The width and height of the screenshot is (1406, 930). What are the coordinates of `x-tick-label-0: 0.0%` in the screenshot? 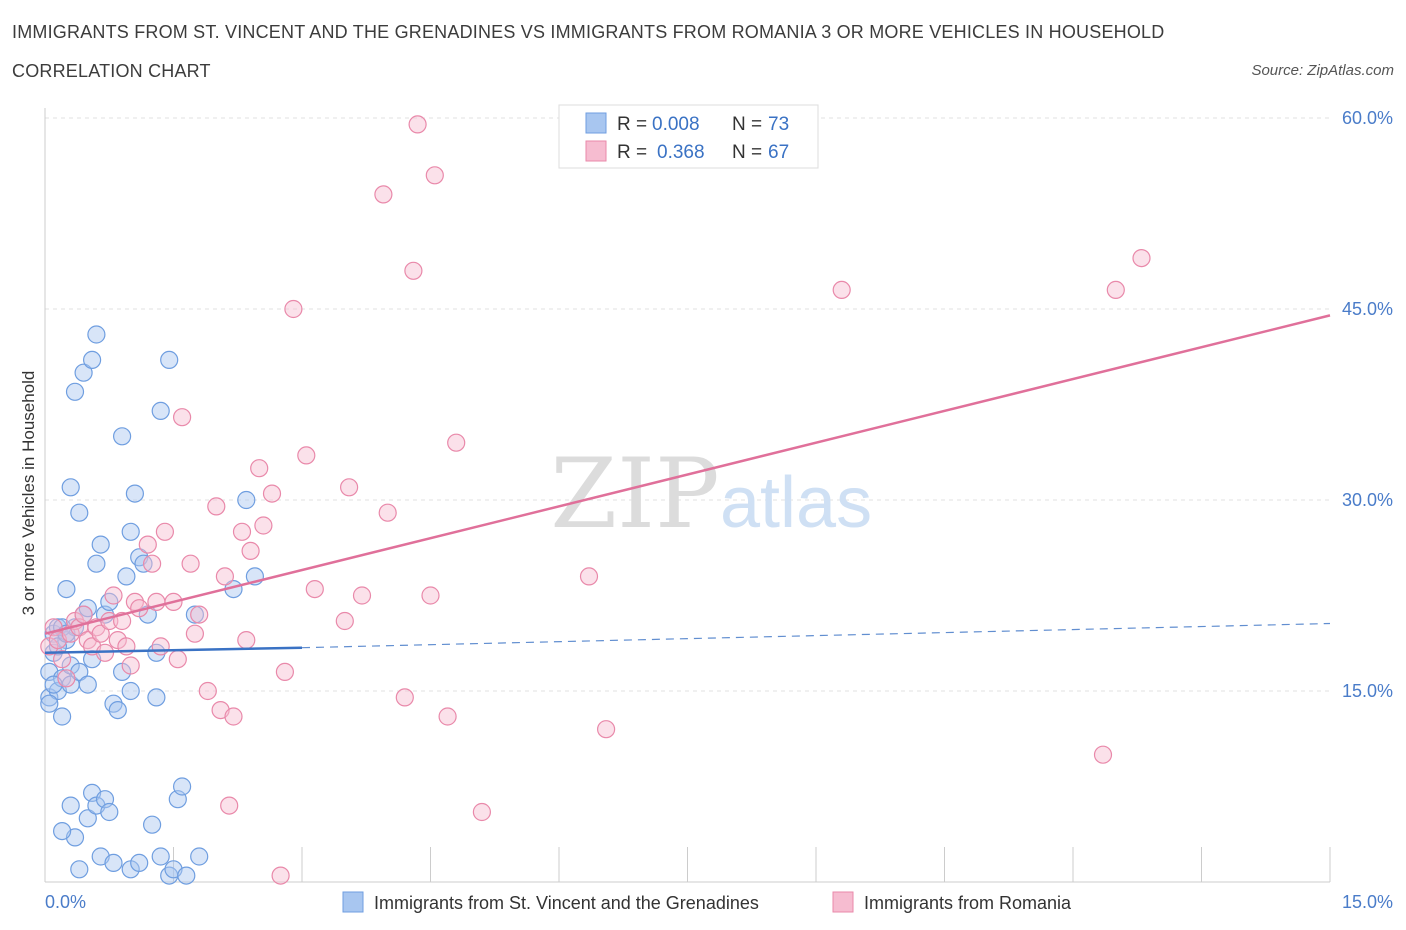 It's located at (65, 902).